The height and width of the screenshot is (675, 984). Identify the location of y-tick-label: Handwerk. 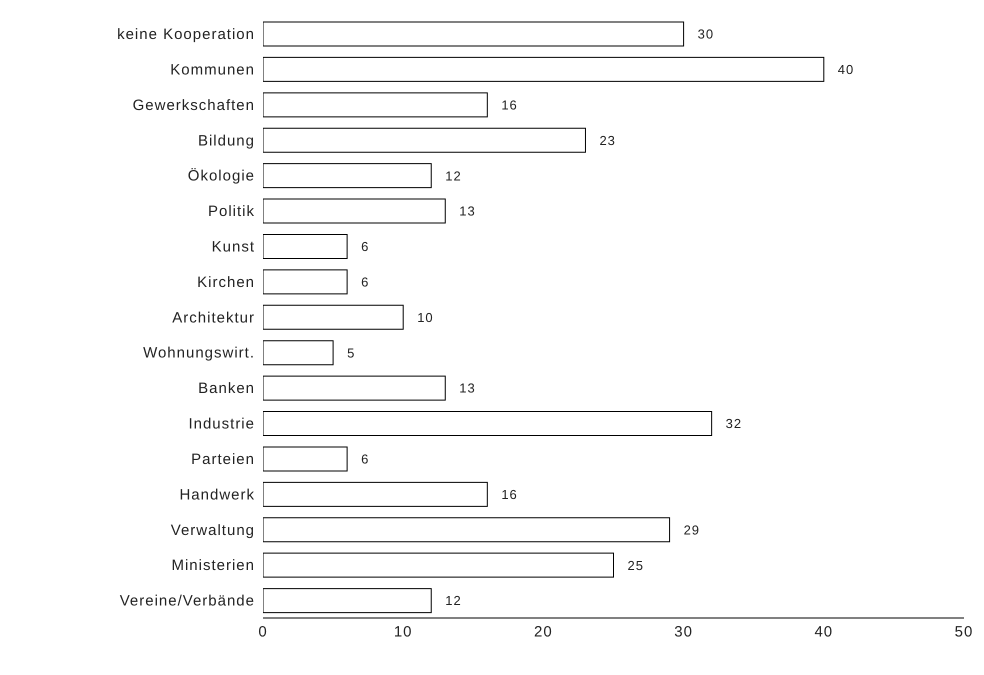
(217, 495).